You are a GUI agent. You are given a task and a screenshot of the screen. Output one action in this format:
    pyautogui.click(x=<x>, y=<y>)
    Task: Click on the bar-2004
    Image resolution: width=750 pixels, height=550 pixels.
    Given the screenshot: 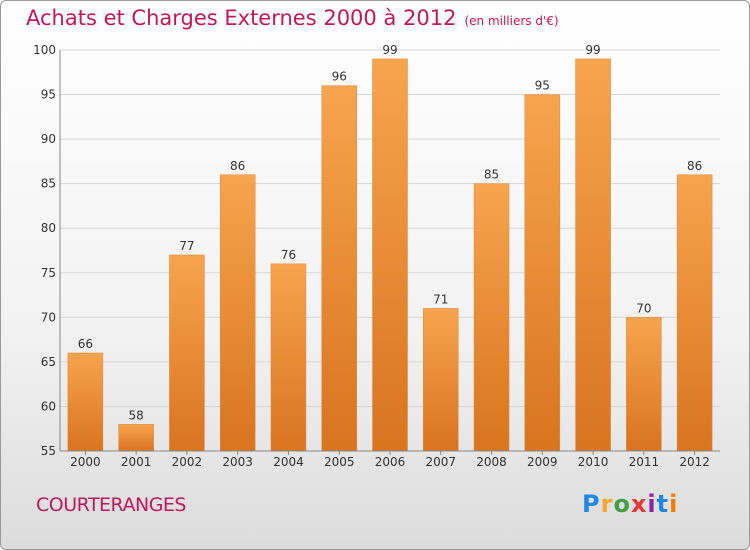 What is the action you would take?
    pyautogui.click(x=288, y=357)
    